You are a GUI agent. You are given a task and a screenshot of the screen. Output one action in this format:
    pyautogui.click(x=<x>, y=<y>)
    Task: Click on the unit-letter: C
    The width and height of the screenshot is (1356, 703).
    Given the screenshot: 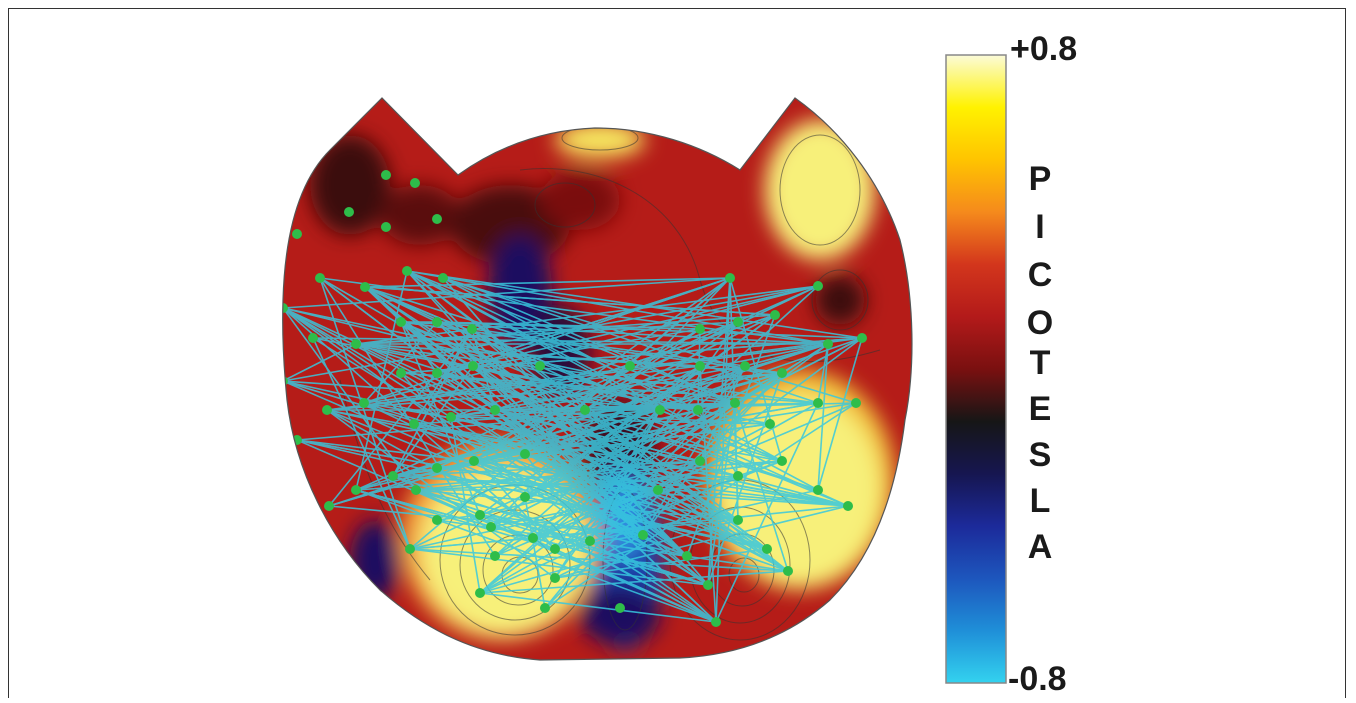 What is the action you would take?
    pyautogui.click(x=1040, y=275)
    